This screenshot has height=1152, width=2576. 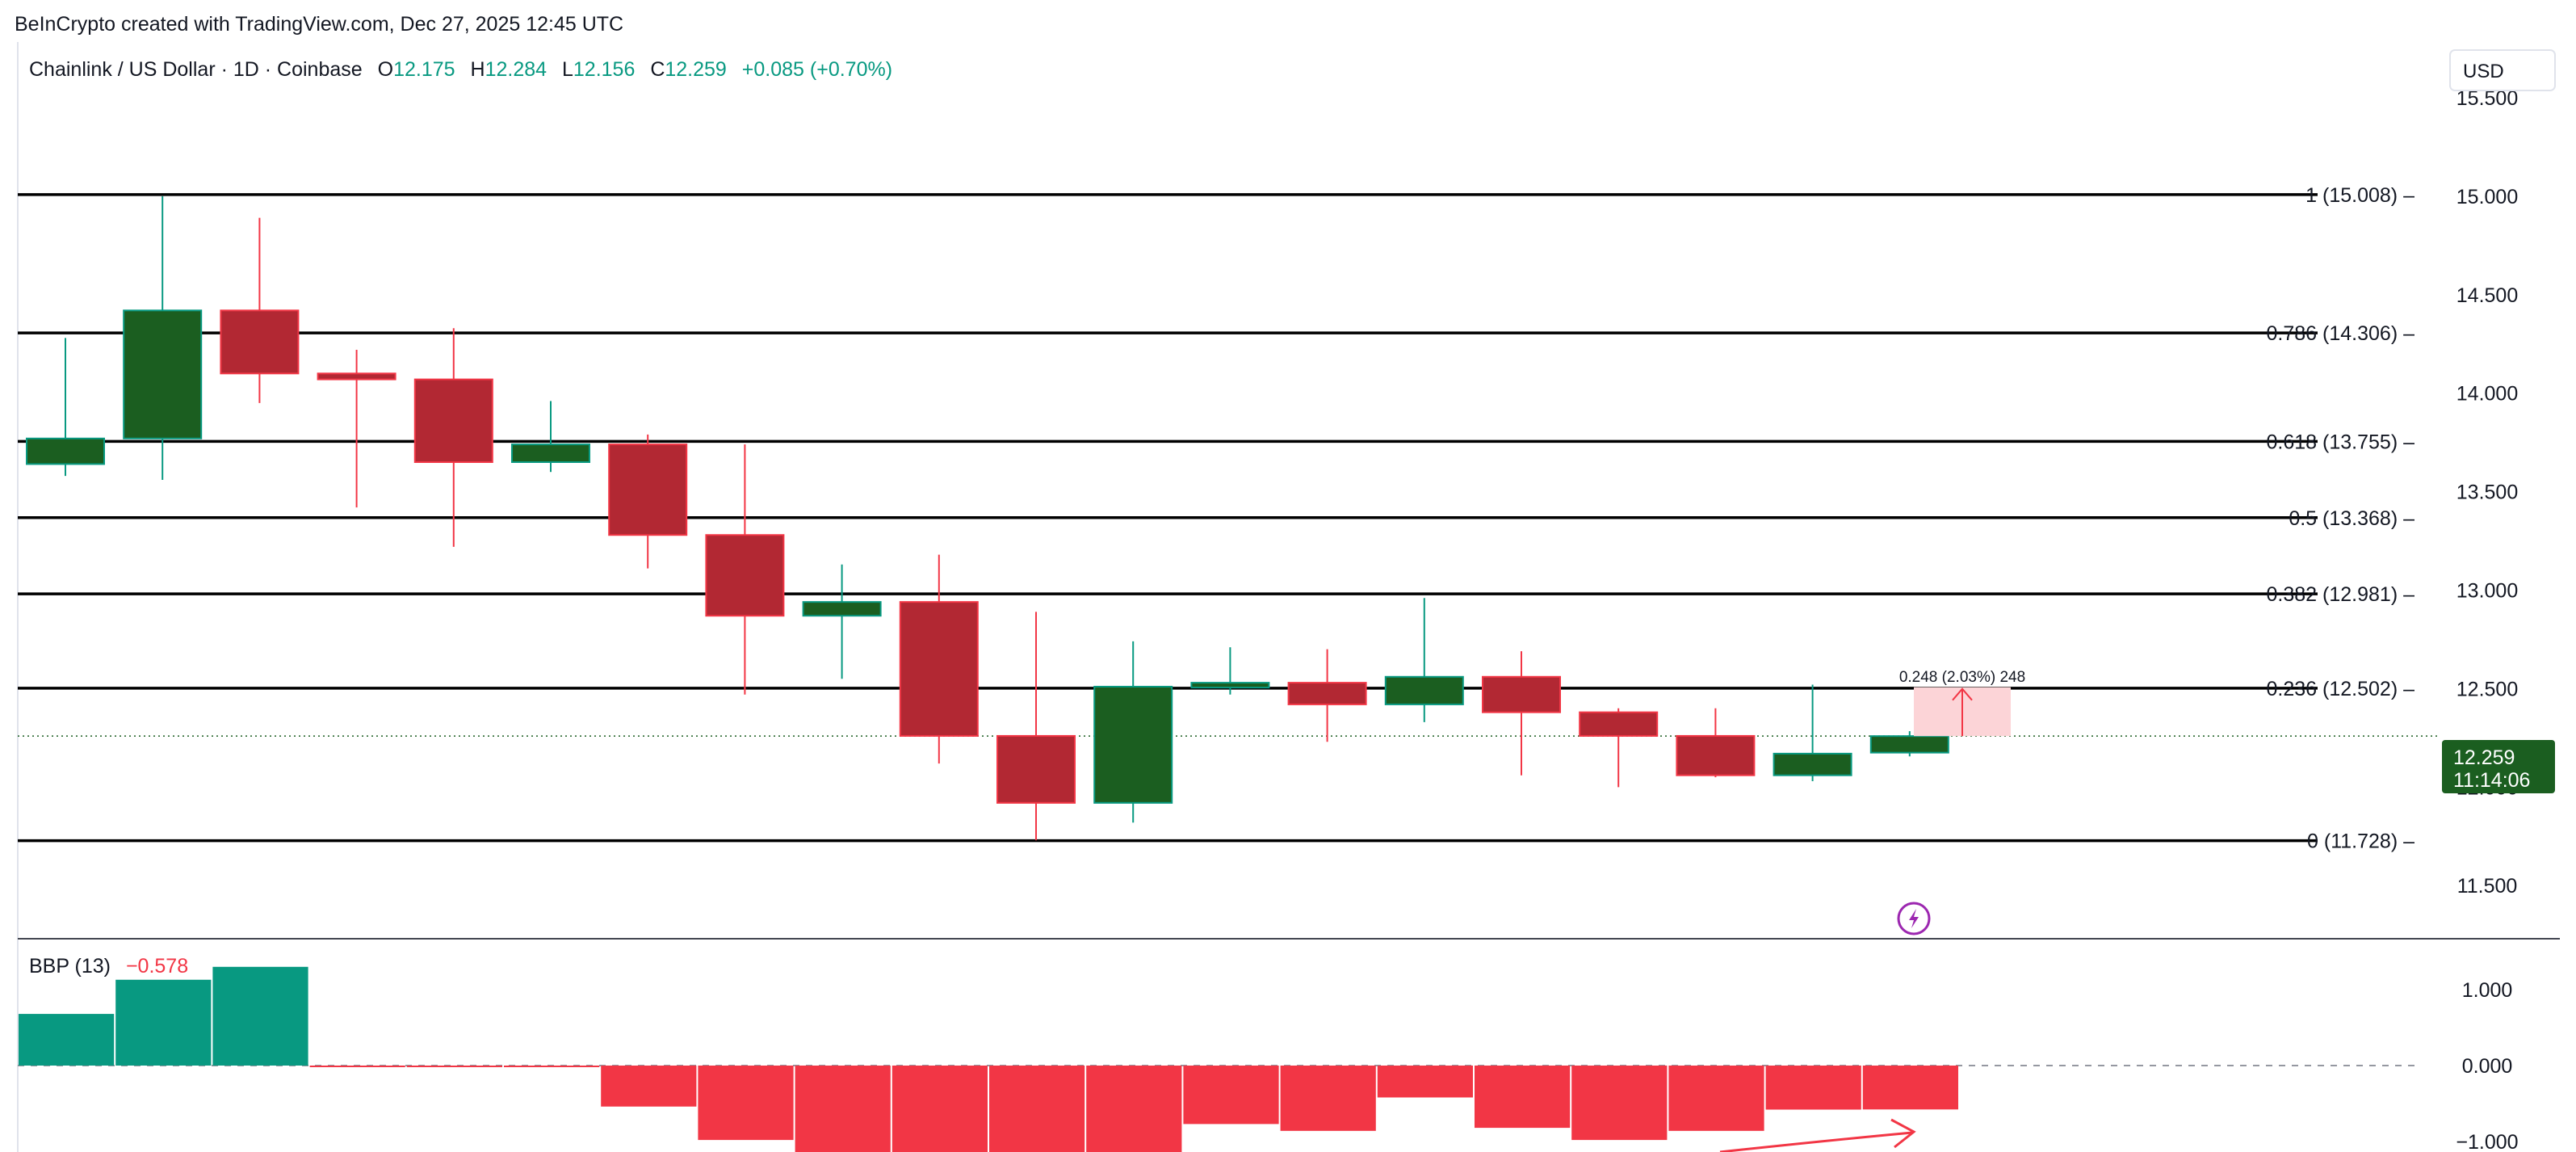 I want to click on price-tick-6: 12.500, so click(x=2487, y=689).